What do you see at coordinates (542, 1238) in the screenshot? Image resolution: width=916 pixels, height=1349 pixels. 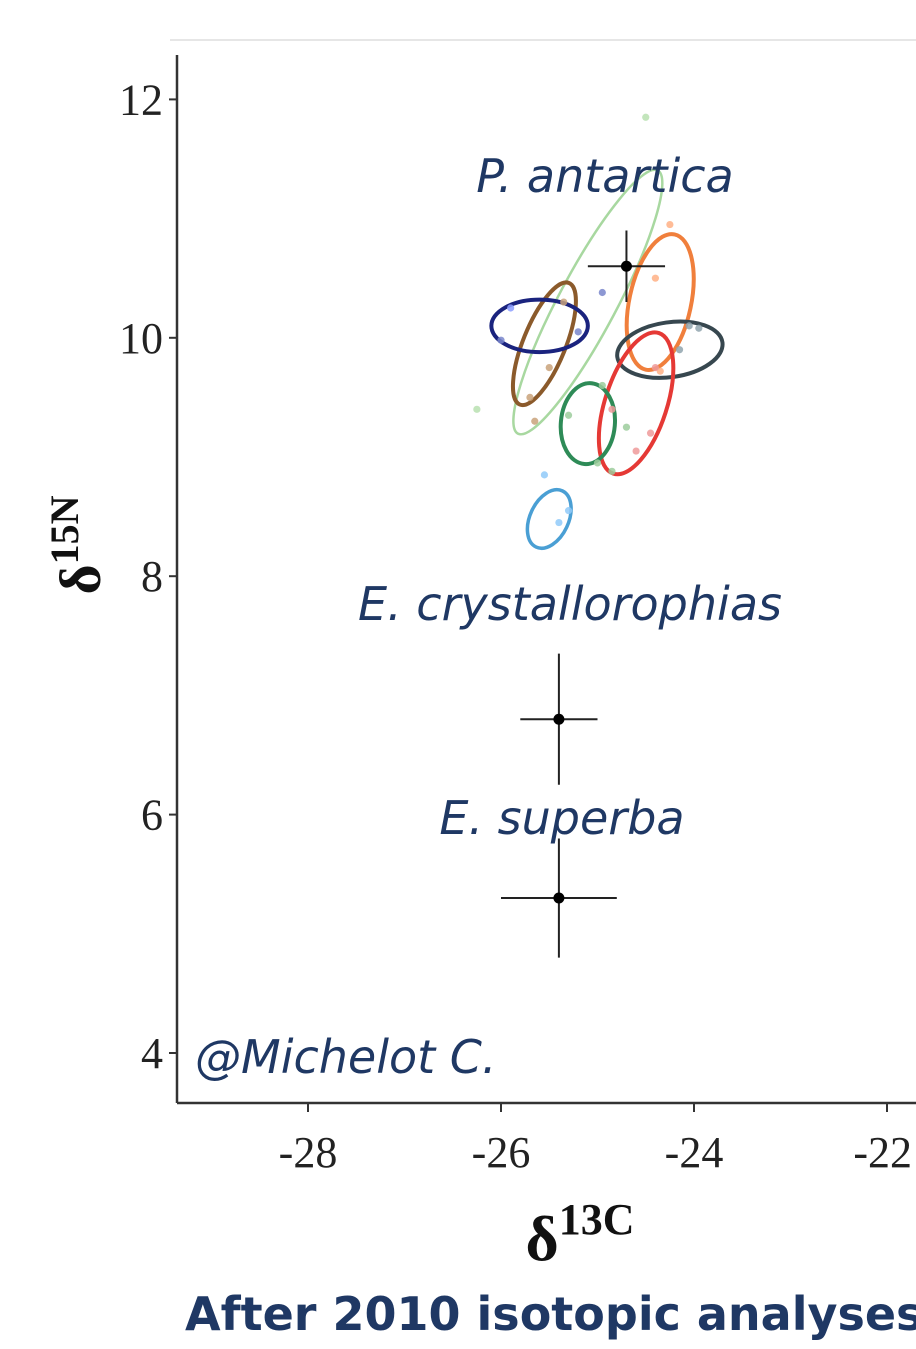 I see `x-axis-title-base: δ` at bounding box center [542, 1238].